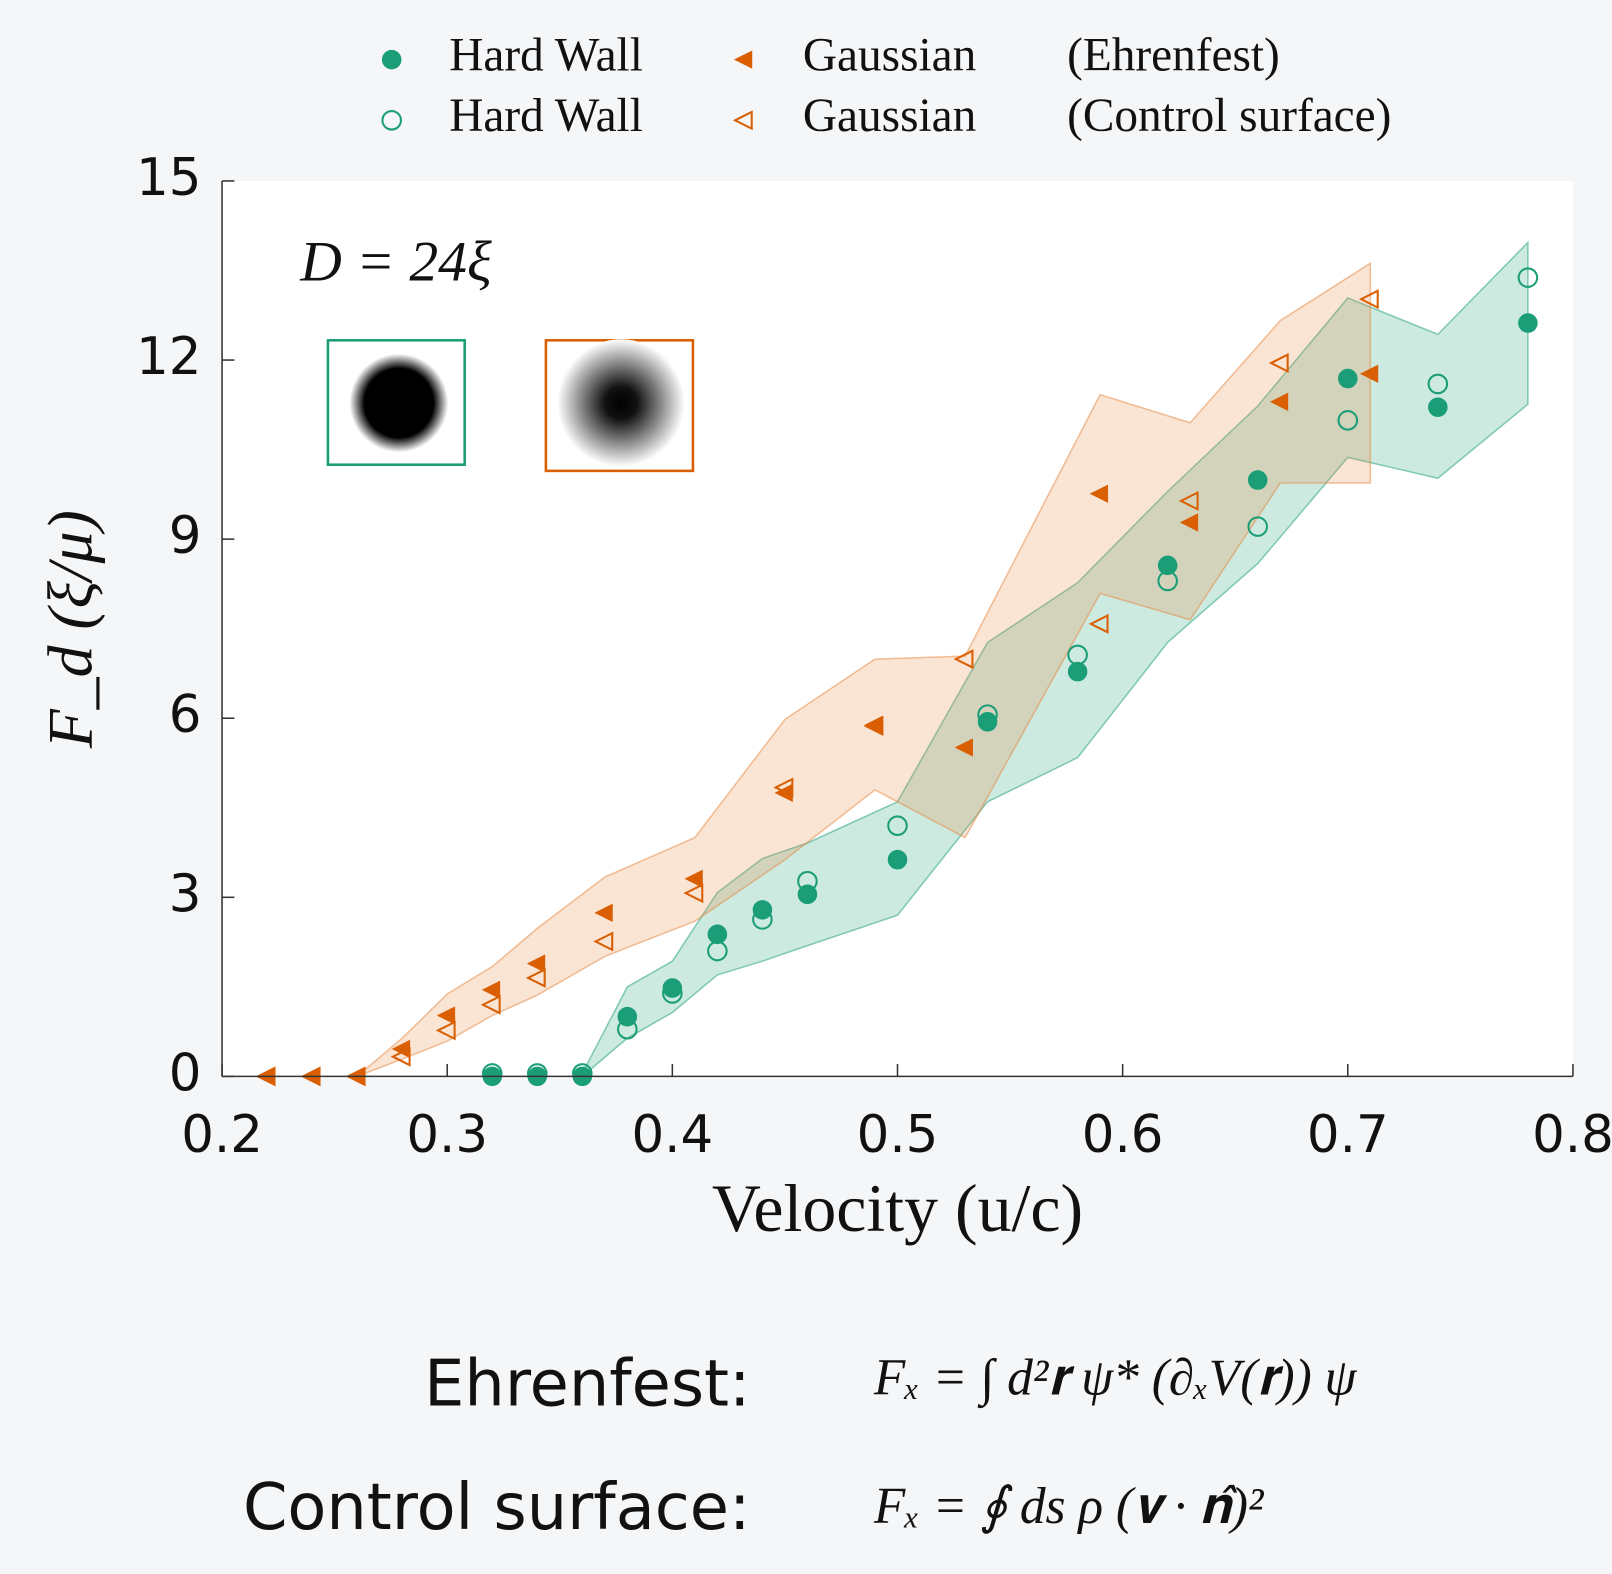 The image size is (1612, 1574). I want to click on x-tick-label: 0.8, so click(1572, 1135).